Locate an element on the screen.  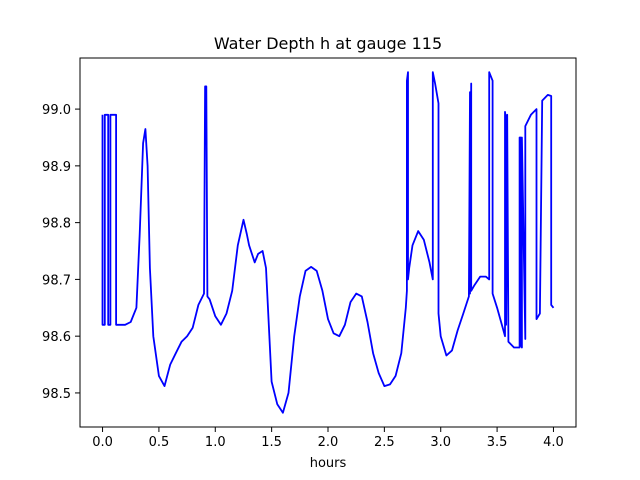
y-tick-label: 98.6 is located at coordinates (56, 337).